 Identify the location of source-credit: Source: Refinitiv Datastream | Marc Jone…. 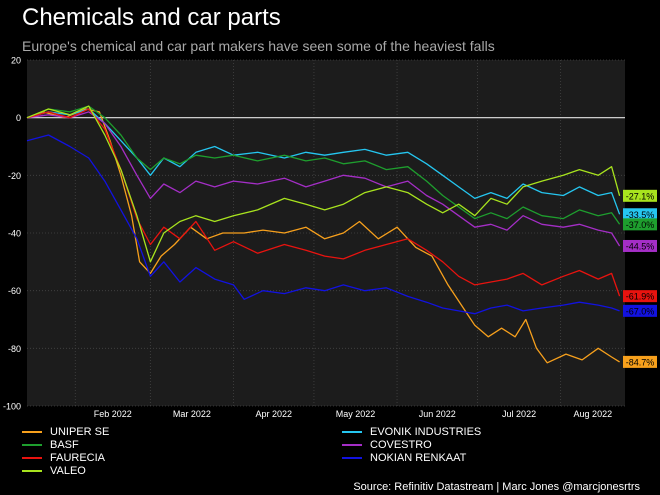
(496, 487).